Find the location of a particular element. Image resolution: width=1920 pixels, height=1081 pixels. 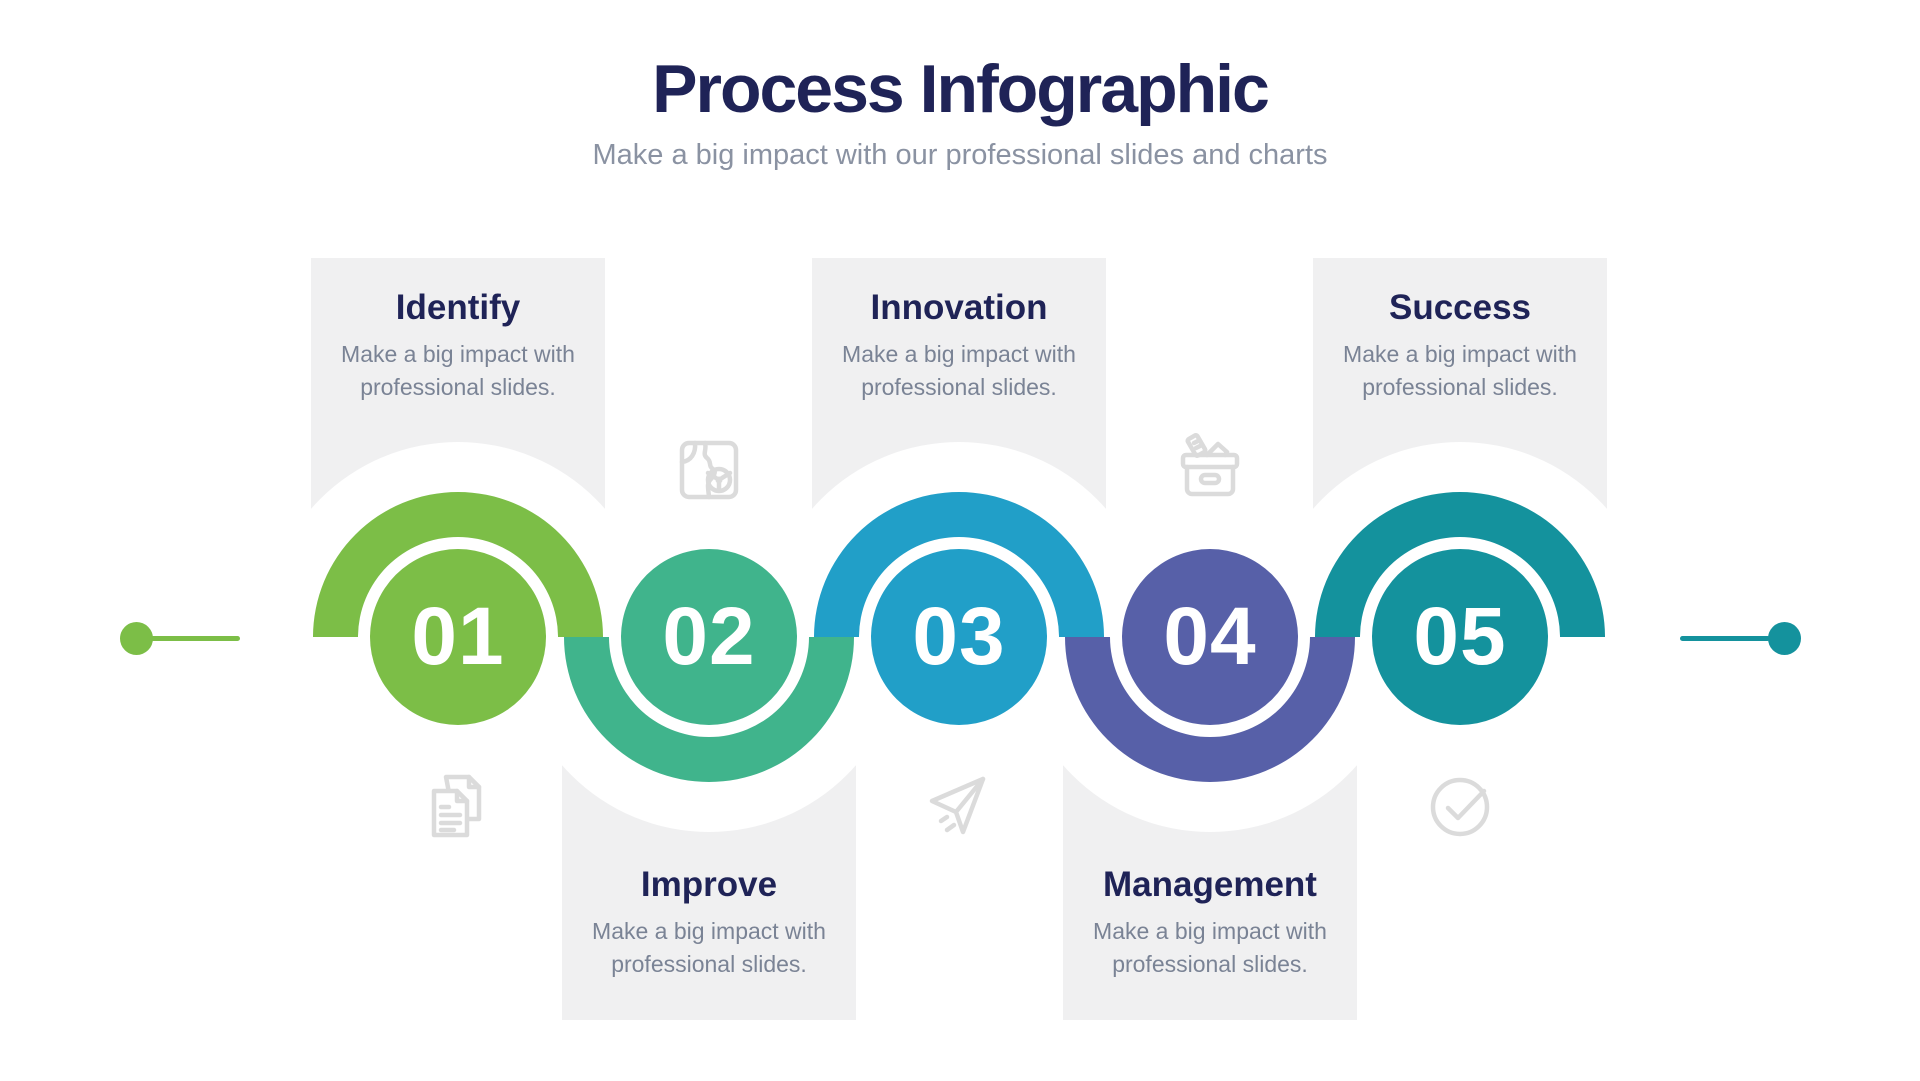

step-number: 01 is located at coordinates (458, 636).